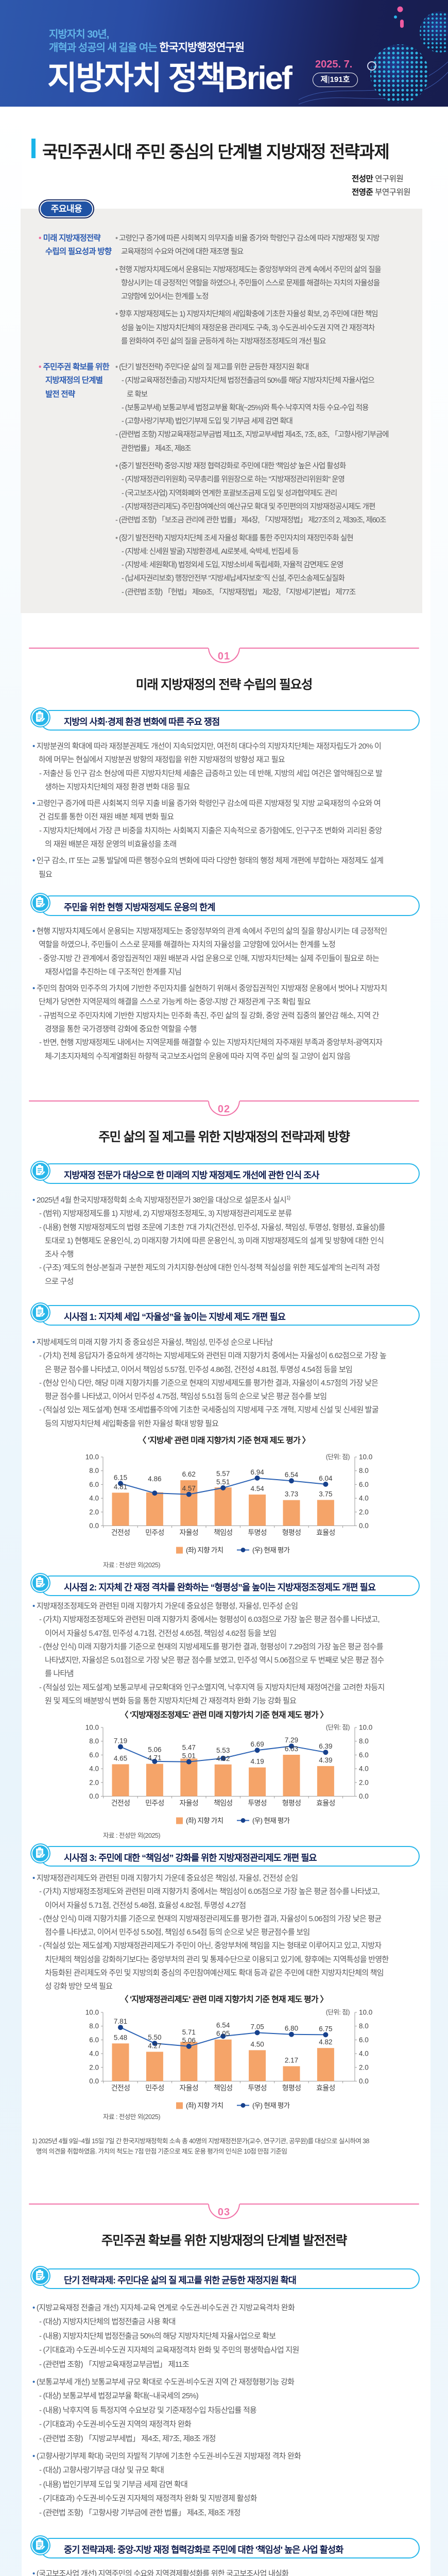  What do you see at coordinates (120, 1758) in the screenshot?
I see `svg-text: 4.65` at bounding box center [120, 1758].